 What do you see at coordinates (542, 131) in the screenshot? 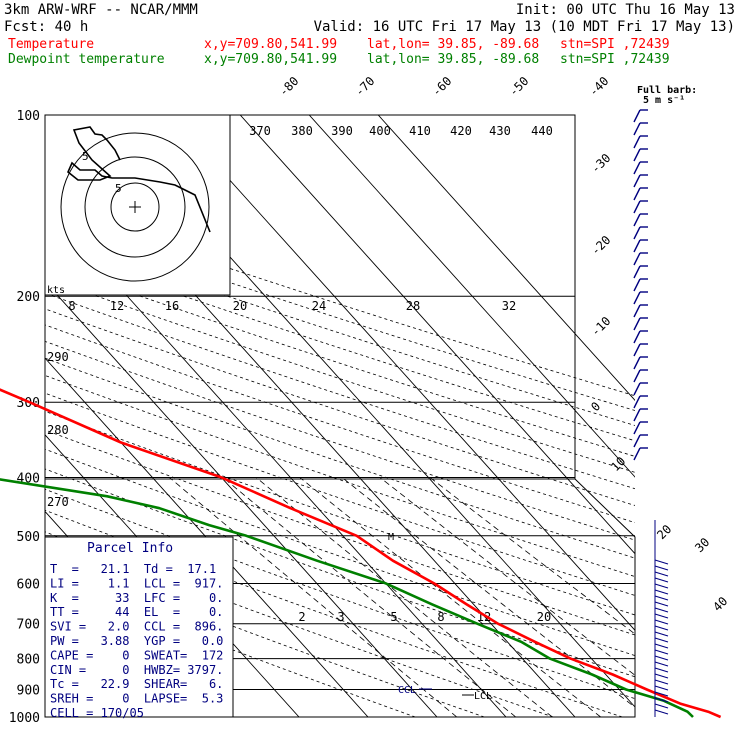
I see `theta-e-label: 440` at bounding box center [542, 131].